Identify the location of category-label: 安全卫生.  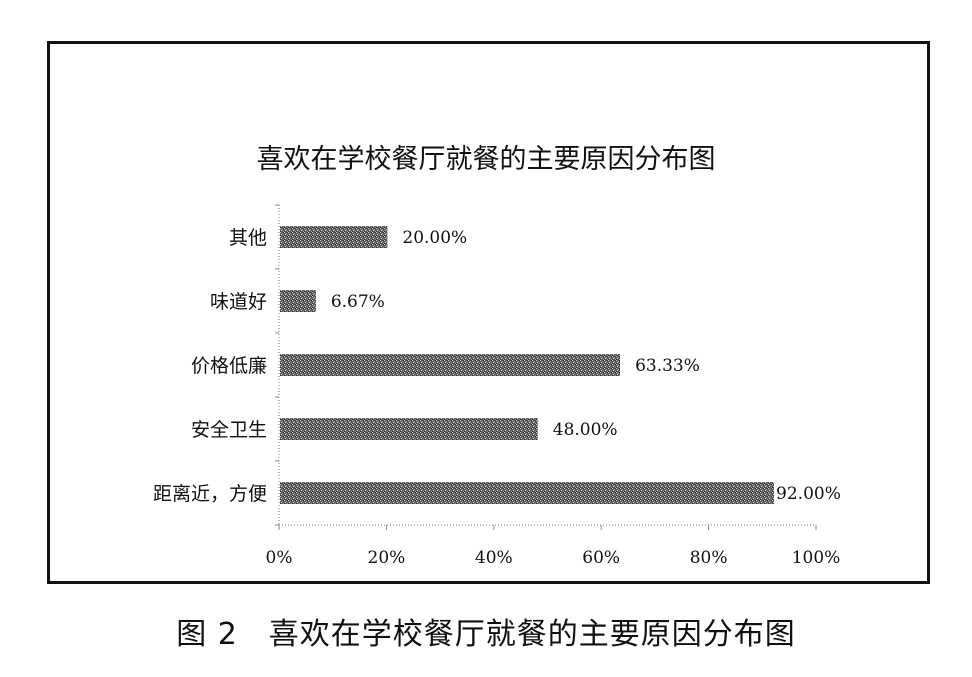
(229, 430).